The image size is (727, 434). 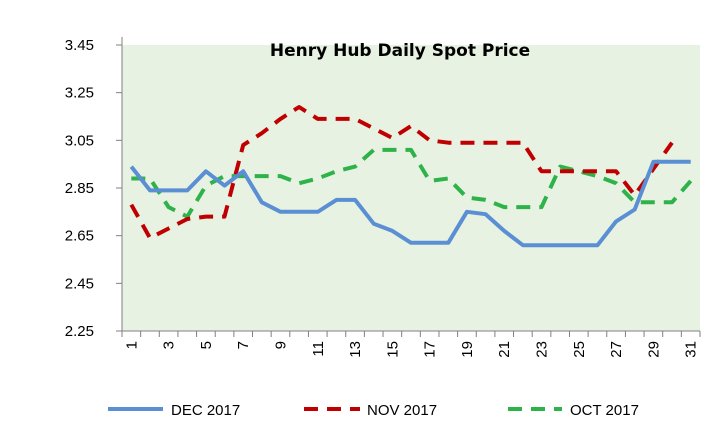 I want to click on x-tick-label: 23, so click(x=542, y=349).